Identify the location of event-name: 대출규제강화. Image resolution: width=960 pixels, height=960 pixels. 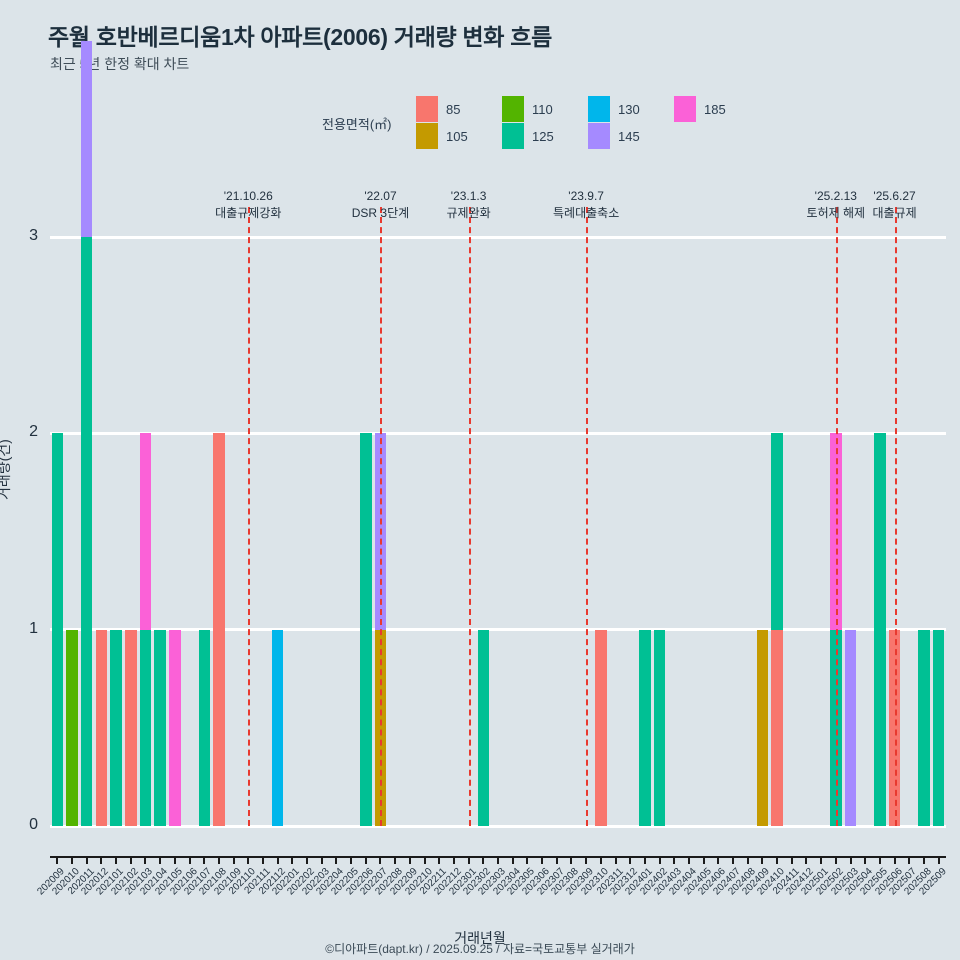
(248, 213).